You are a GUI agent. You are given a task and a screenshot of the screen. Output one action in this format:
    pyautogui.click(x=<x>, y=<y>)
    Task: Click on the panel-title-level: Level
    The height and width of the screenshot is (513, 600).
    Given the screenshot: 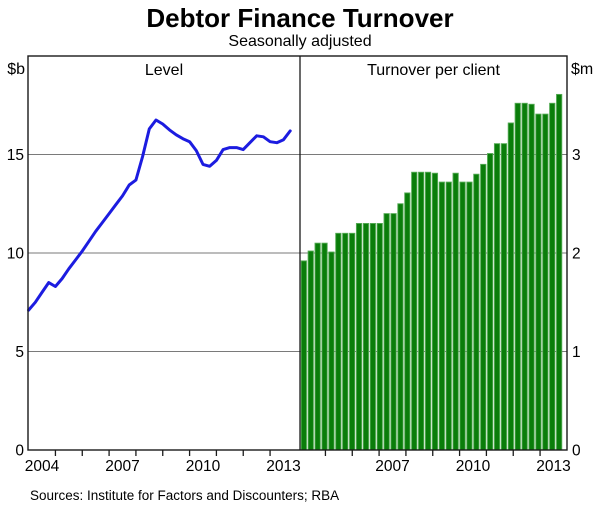 What is the action you would take?
    pyautogui.click(x=164, y=70)
    